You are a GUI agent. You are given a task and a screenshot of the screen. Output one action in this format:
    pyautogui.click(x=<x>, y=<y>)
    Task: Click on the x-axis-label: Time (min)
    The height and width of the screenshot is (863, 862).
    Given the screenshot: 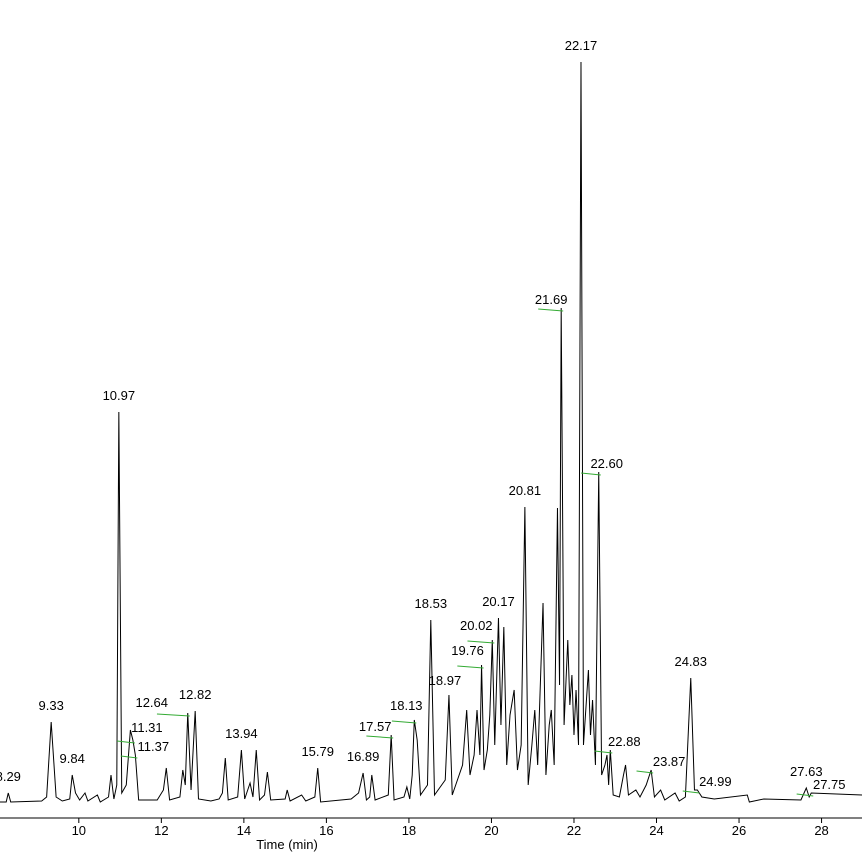 What is the action you would take?
    pyautogui.click(x=287, y=844)
    